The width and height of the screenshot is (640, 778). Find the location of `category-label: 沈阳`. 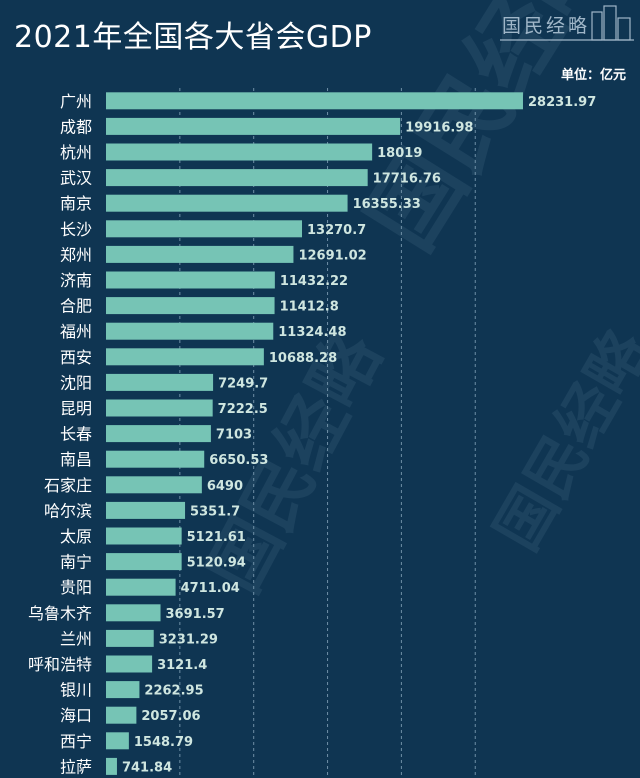

category-label: 沈阳 is located at coordinates (76, 382).